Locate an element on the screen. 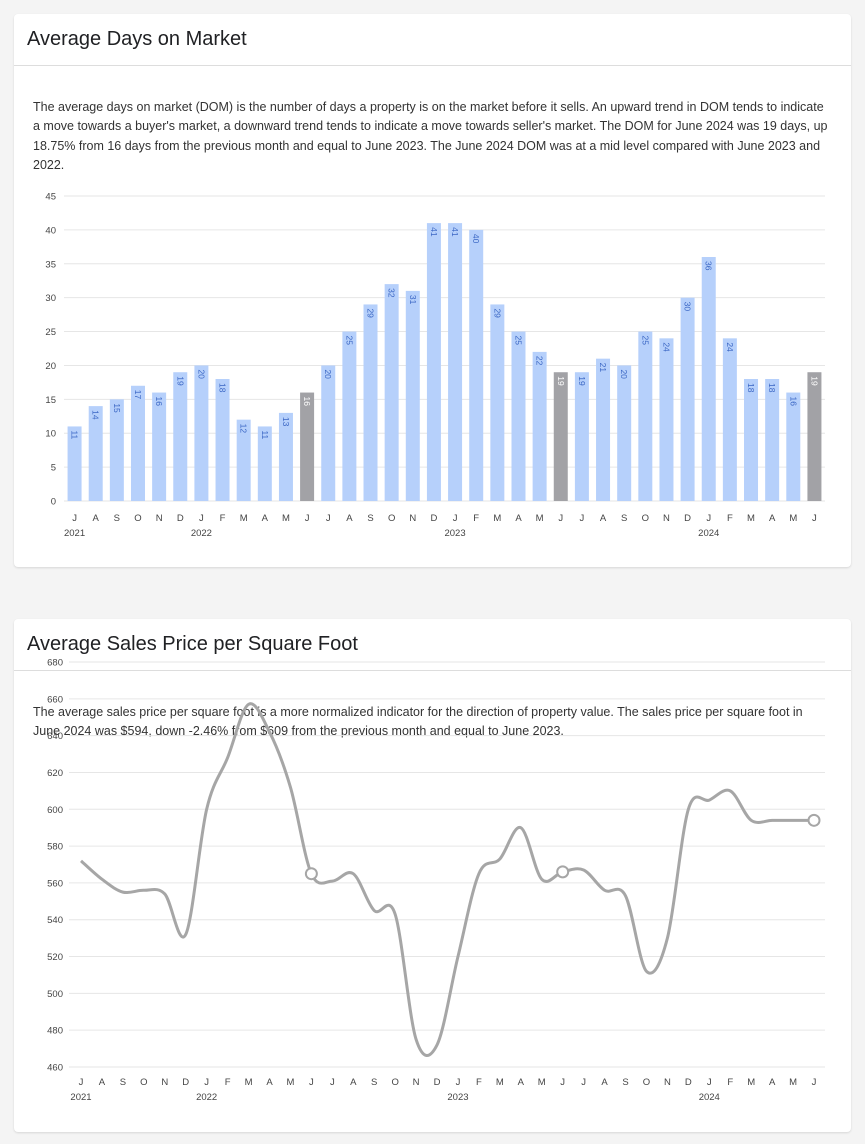 The height and width of the screenshot is (1144, 865). dom-title: Average Days on Market is located at coordinates (137, 39).